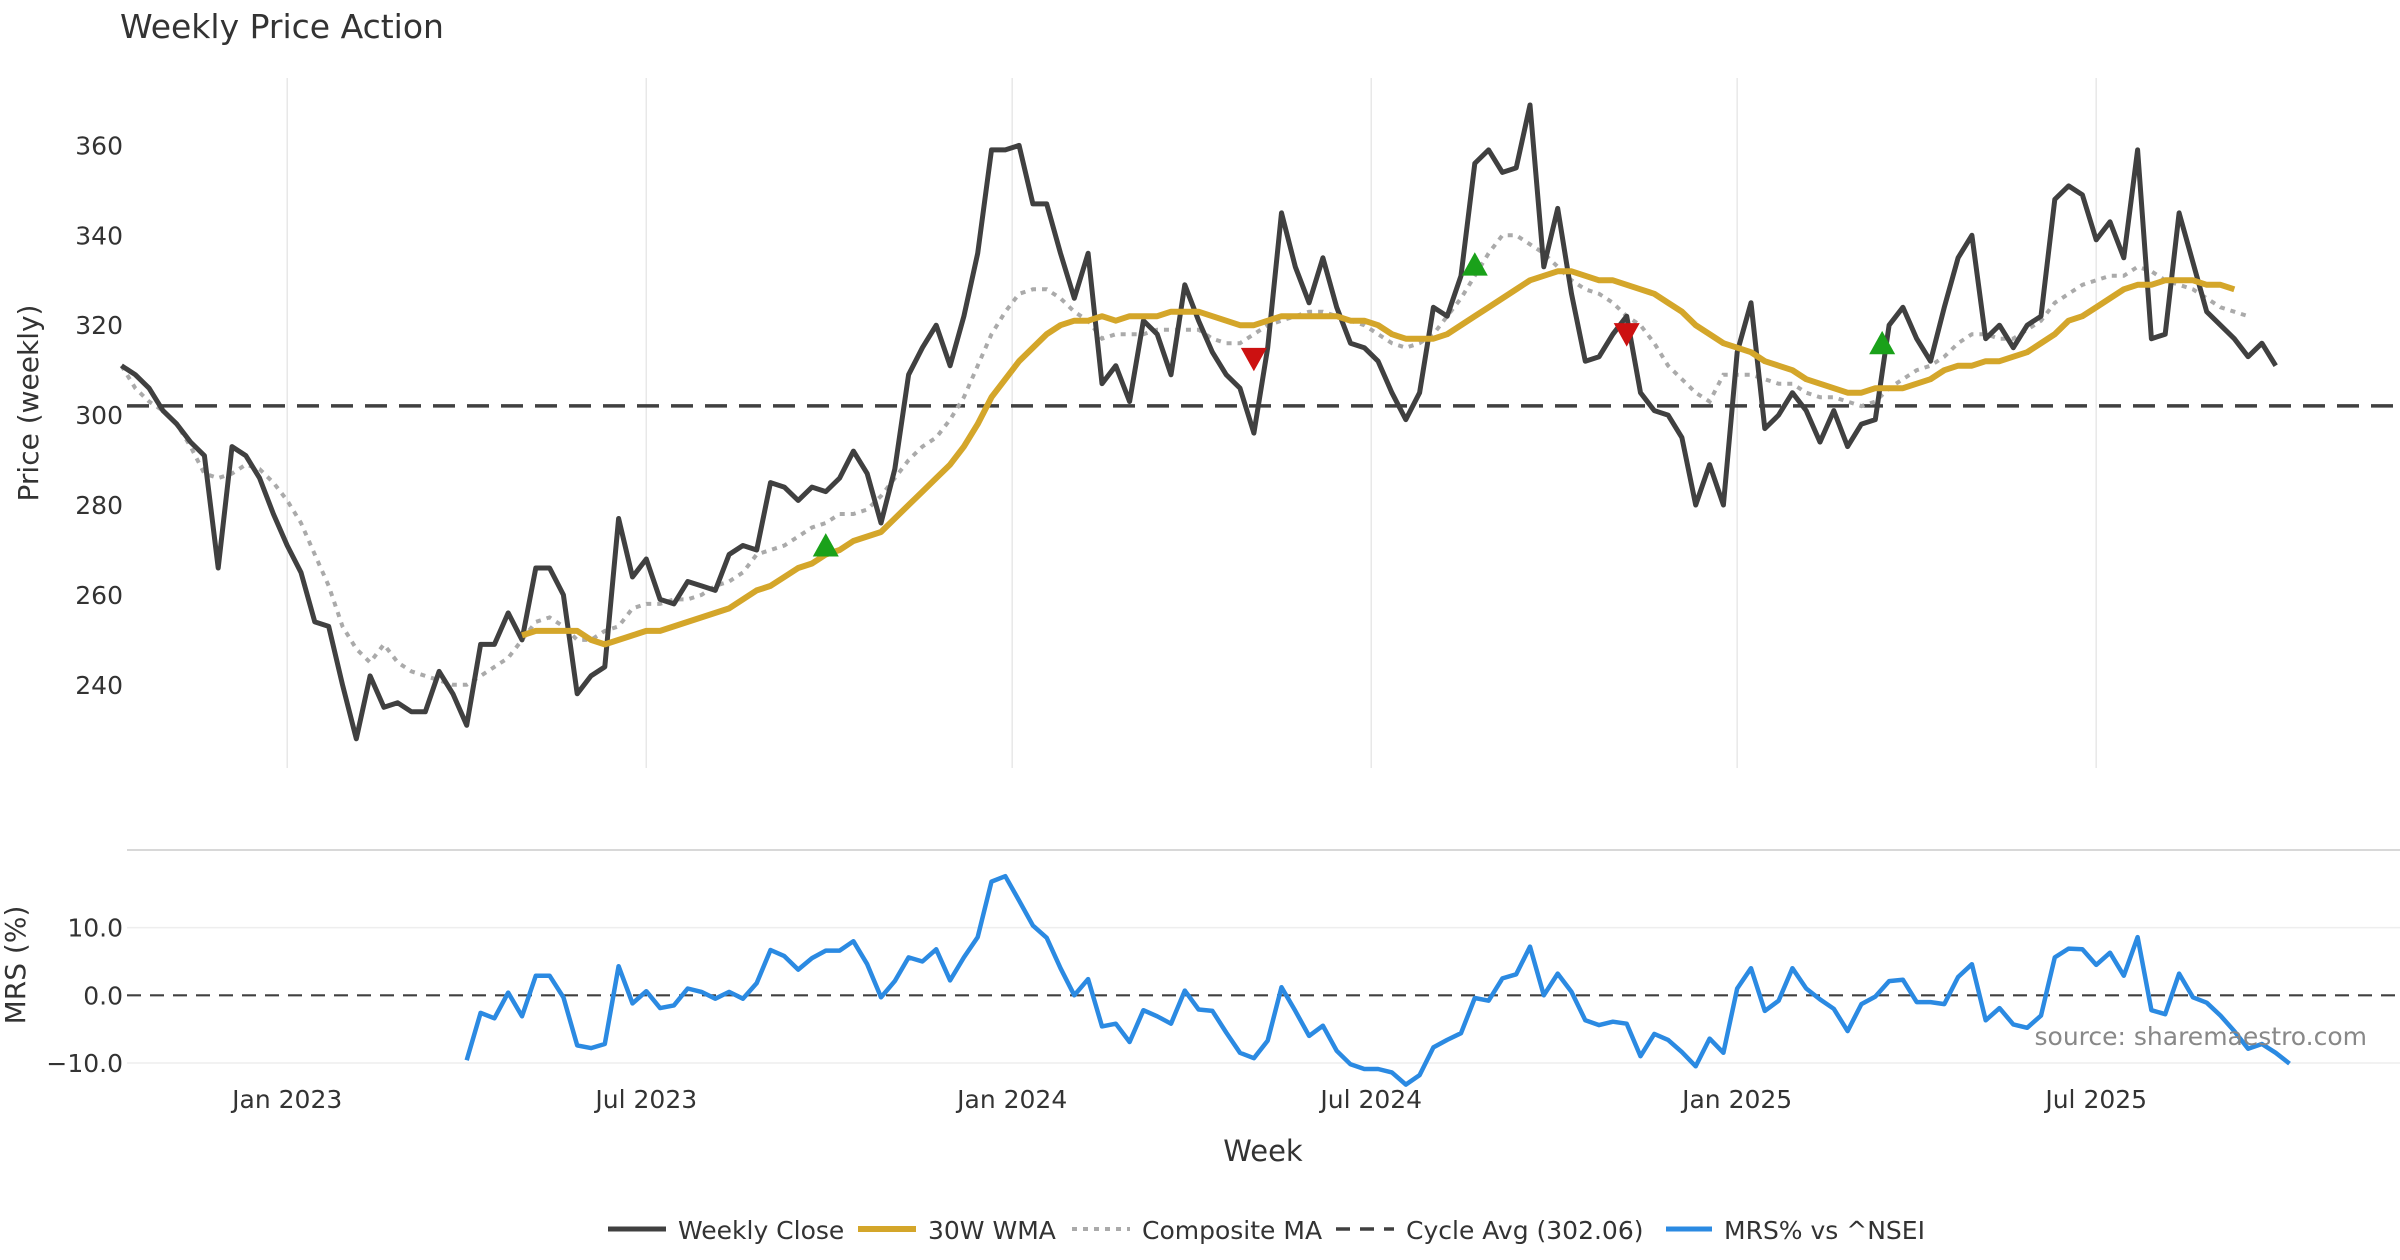  What do you see at coordinates (99, 505) in the screenshot?
I see `price-y-tick-label: 280` at bounding box center [99, 505].